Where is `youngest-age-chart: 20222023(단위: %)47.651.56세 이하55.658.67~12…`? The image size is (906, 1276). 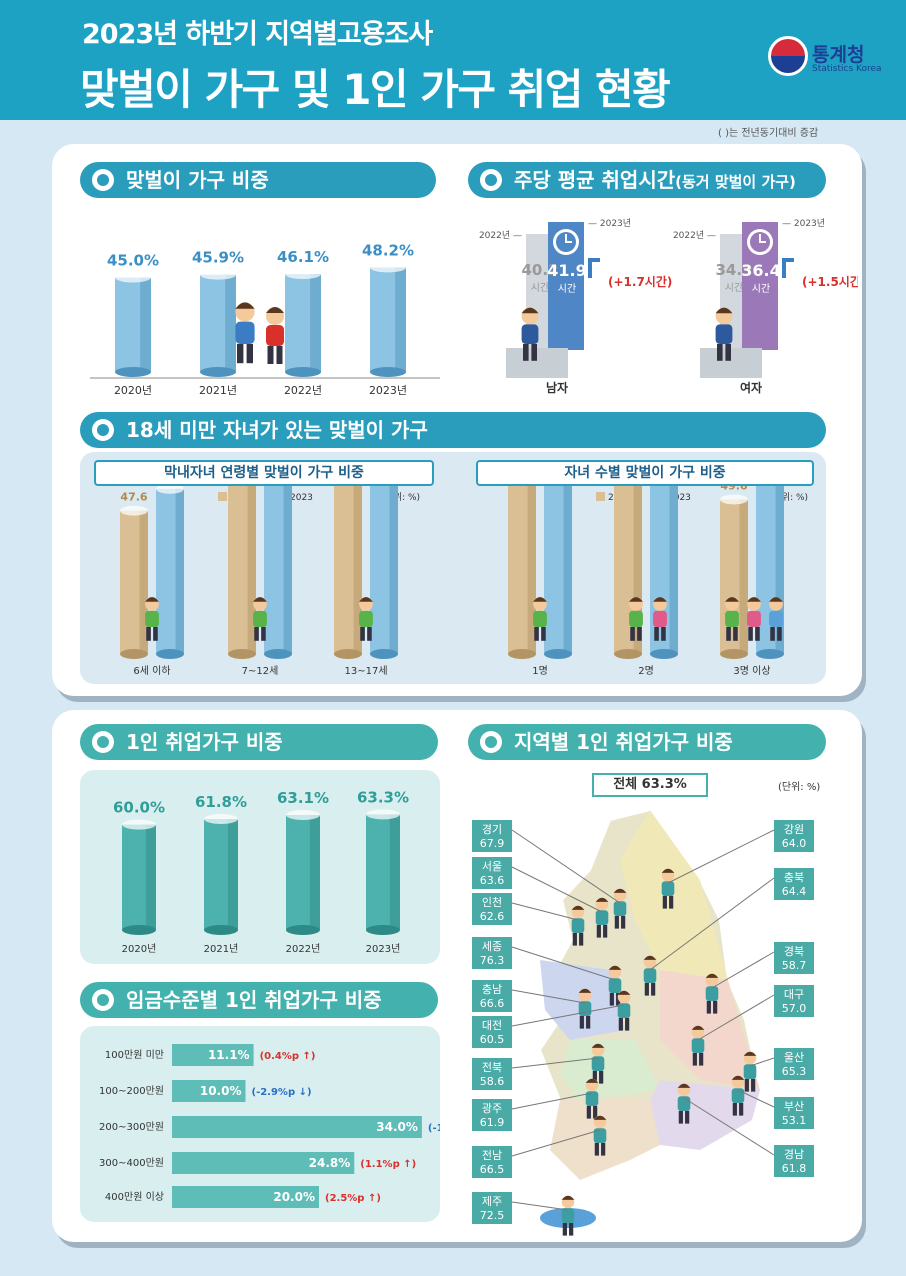
youngest-age-chart: 20222023(단위: %)47.651.56세 이하55.658.67~12… is located at coordinates (270, 581).